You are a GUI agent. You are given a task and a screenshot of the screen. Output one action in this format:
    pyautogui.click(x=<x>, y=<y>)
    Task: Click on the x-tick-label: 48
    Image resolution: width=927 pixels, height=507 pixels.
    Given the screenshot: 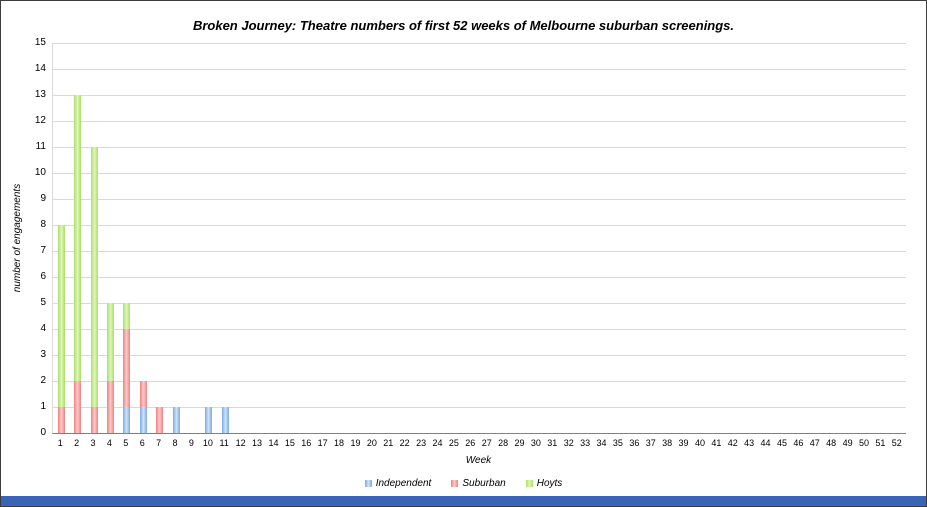 What is the action you would take?
    pyautogui.click(x=831, y=443)
    